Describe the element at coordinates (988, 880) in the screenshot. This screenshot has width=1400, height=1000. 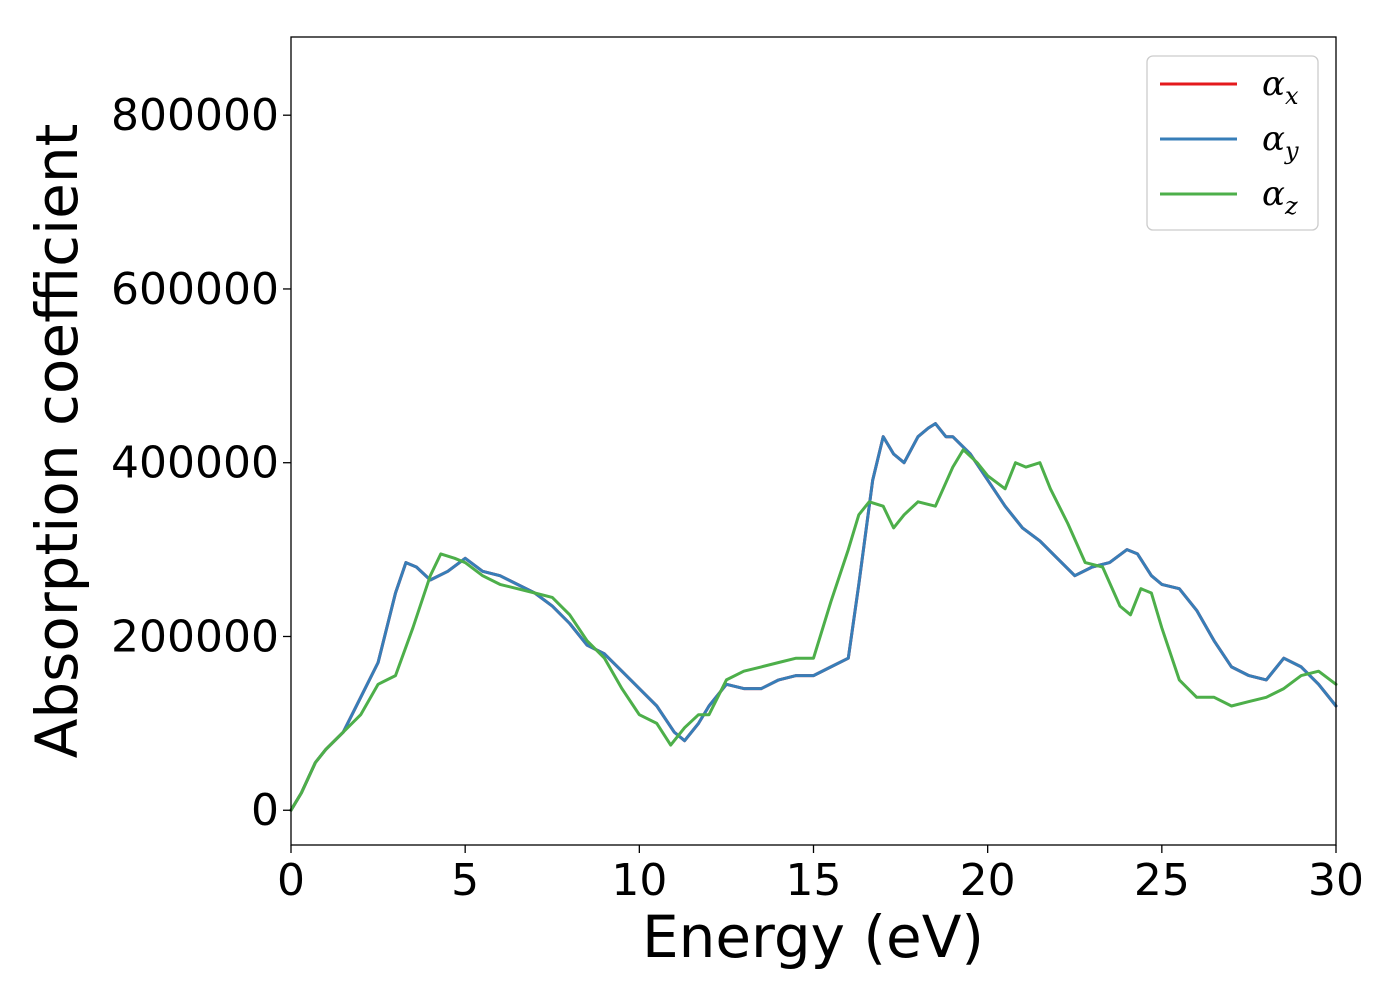
I see `x-tick-label: 20` at that location.